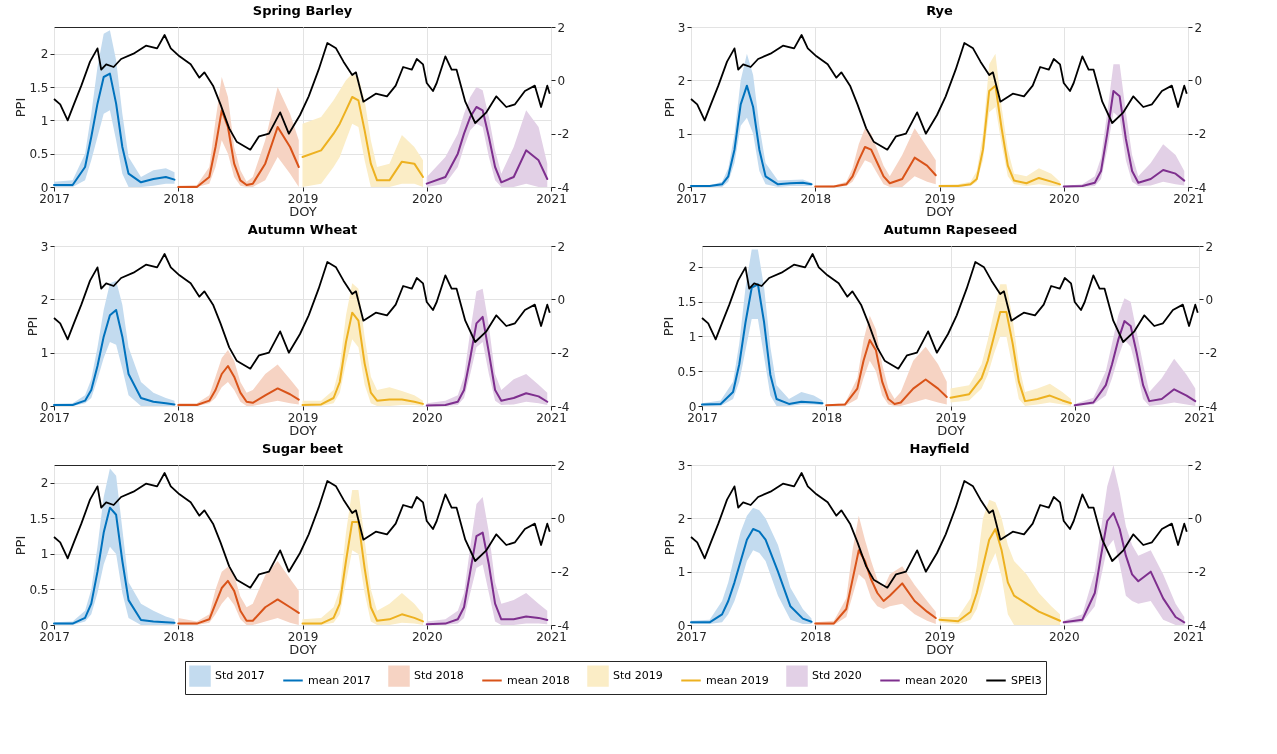  Describe the element at coordinates (939, 448) in the screenshot. I see `chart-title: Hayfield` at that location.